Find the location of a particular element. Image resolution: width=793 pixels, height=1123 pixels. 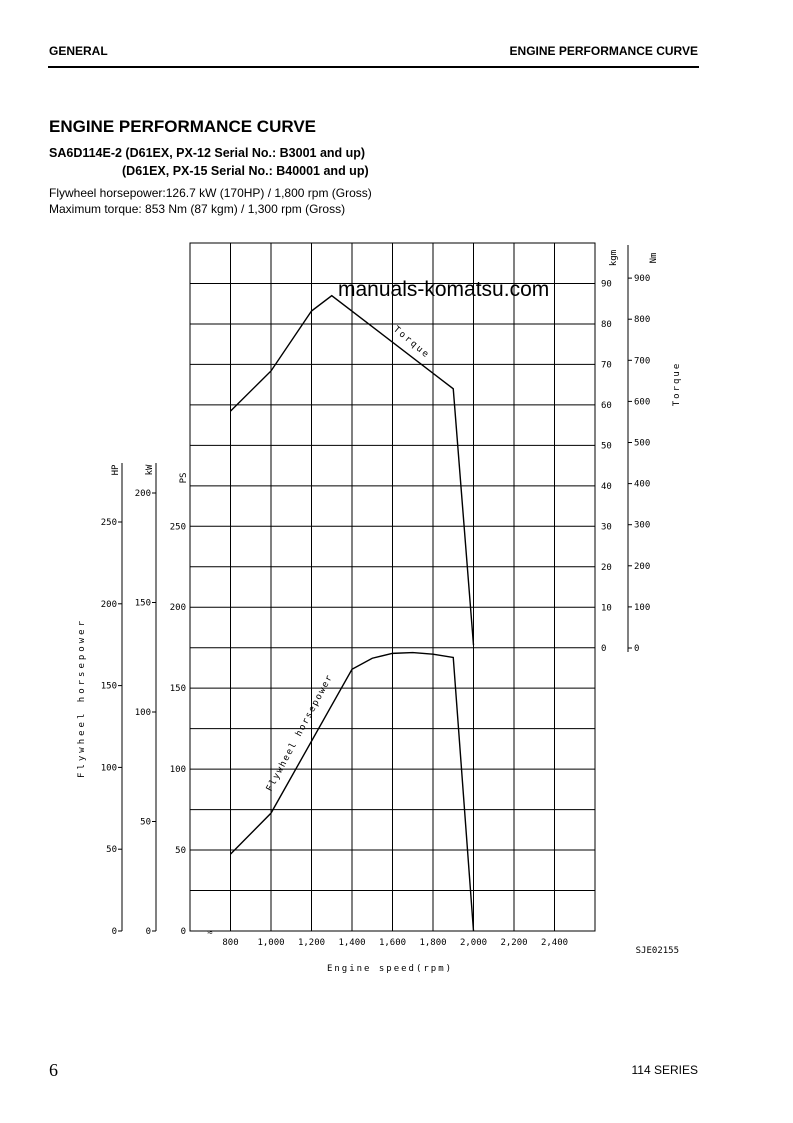

ps-tick-label: 250 is located at coordinates (178, 527).